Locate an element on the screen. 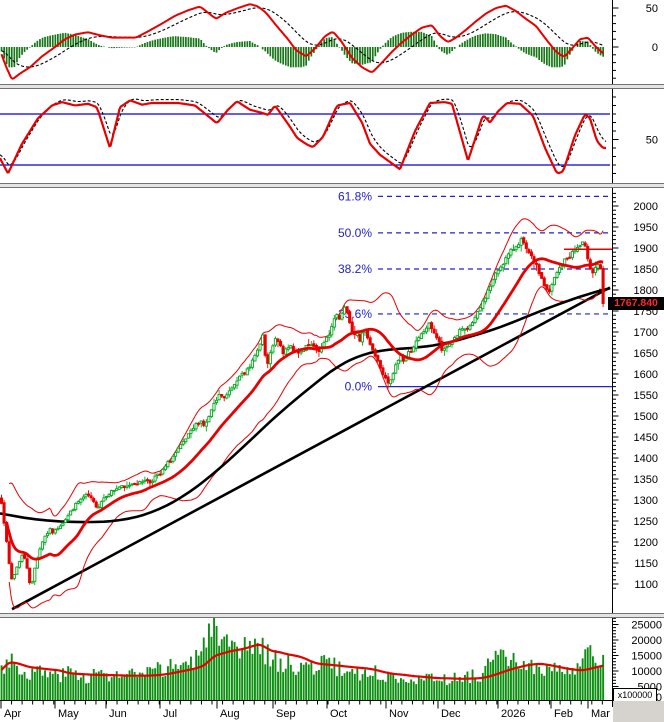 This screenshot has height=722, width=664. time-axis: Apr May Jun Jul Aug Sep Oct Nov Dec 2026 Feb Mar is located at coordinates (306, 710).